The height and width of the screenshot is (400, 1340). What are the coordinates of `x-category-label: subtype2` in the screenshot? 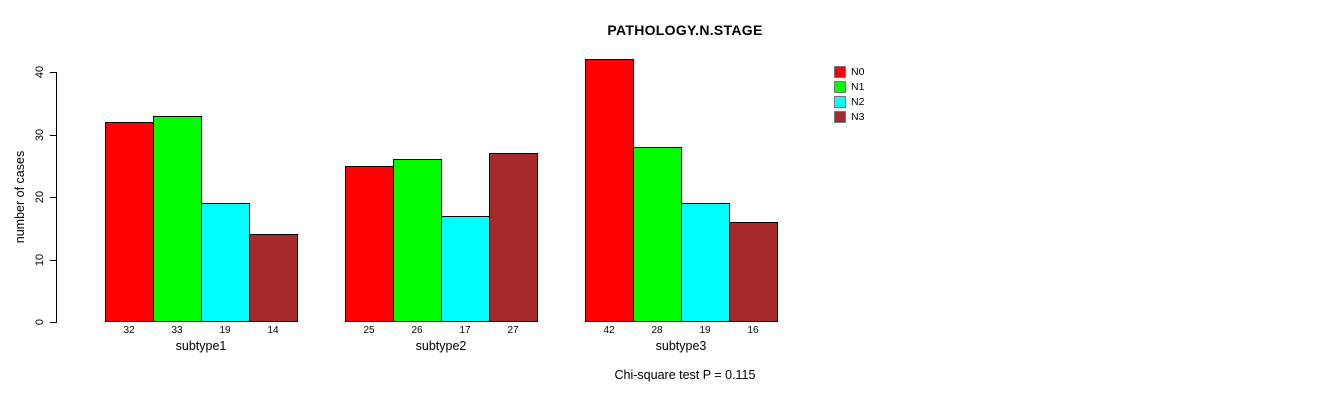 It's located at (441, 346).